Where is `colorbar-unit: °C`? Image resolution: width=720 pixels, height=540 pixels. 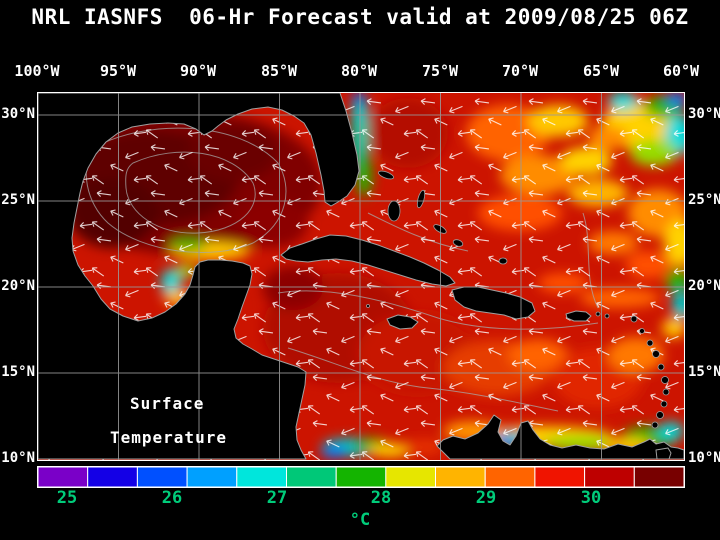
colorbar-unit: °C is located at coordinates (360, 520).